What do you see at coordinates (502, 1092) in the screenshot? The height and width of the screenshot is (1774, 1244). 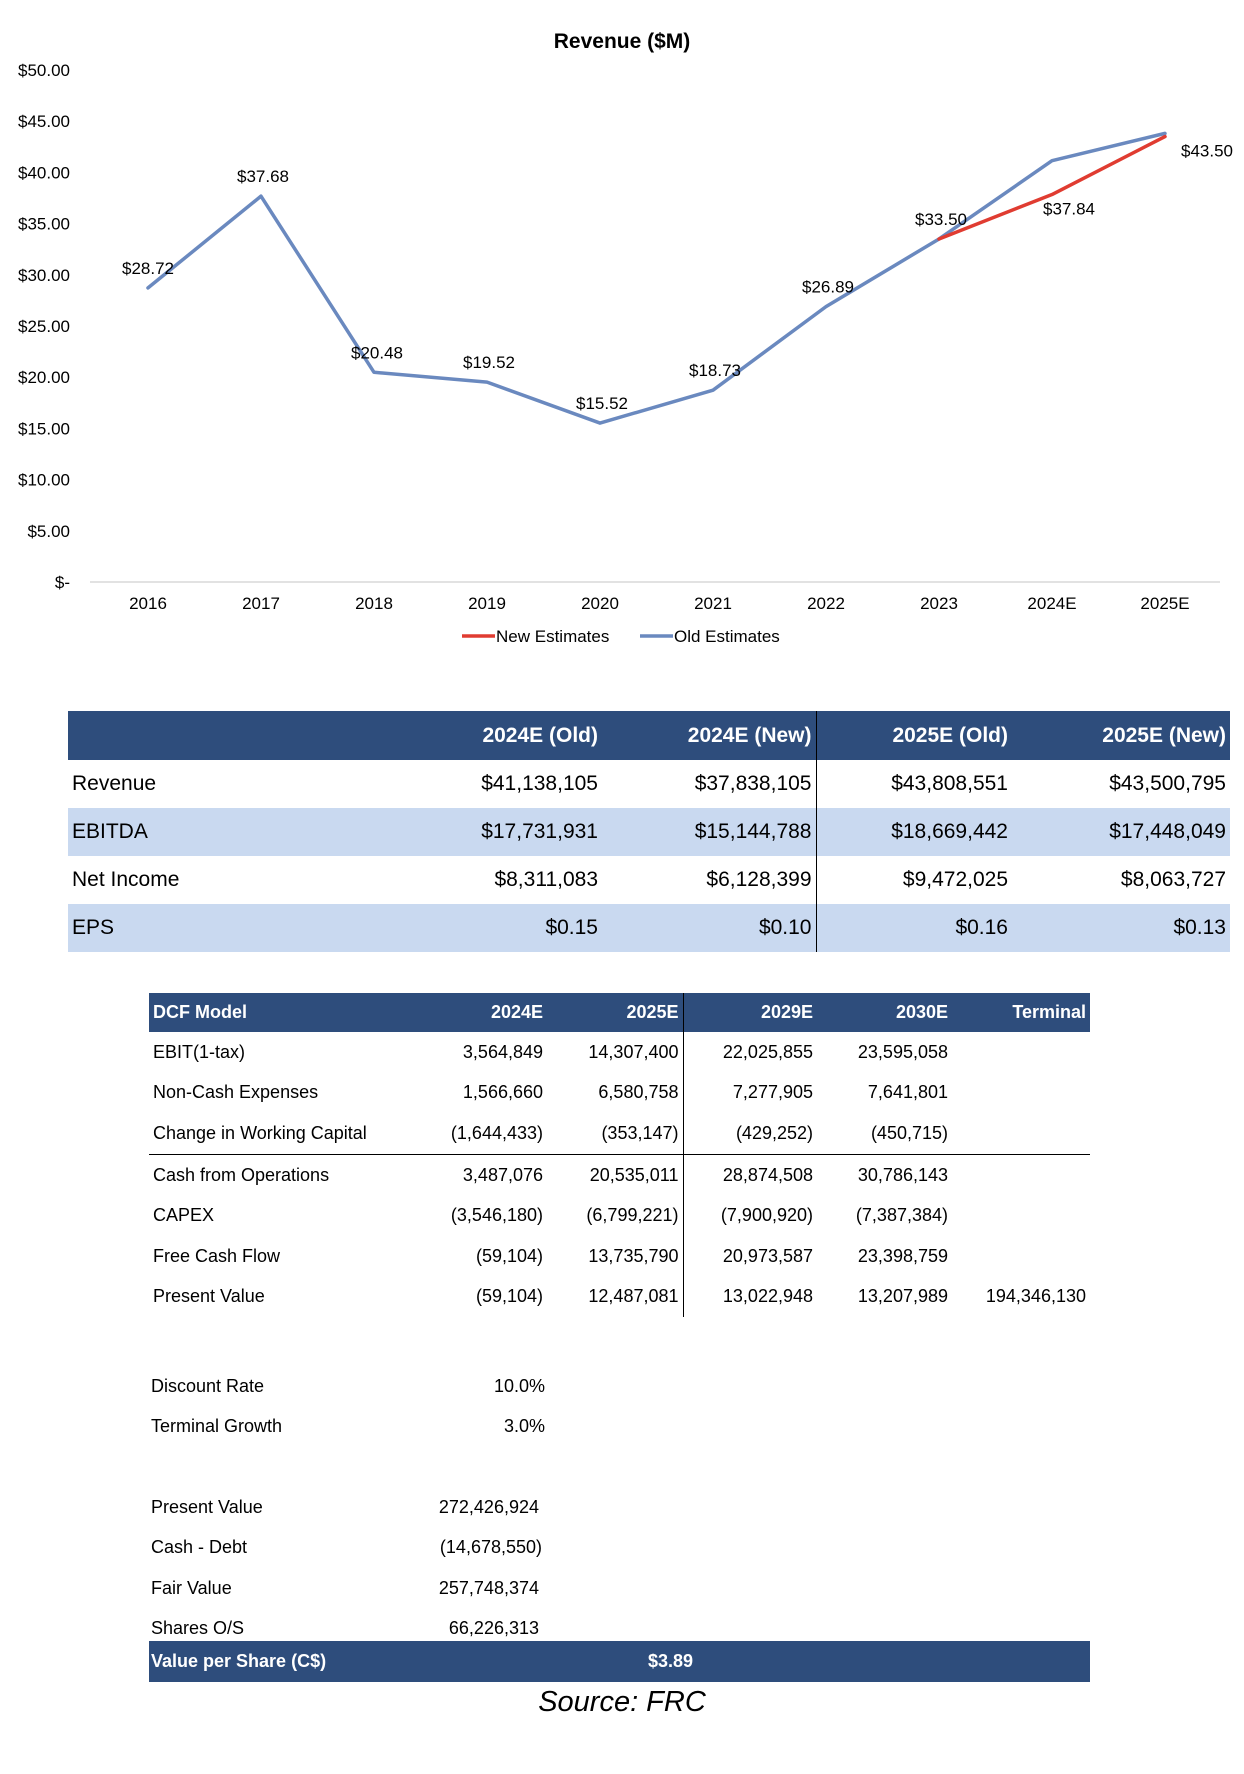 I see `table-cell: 1,566,660` at bounding box center [502, 1092].